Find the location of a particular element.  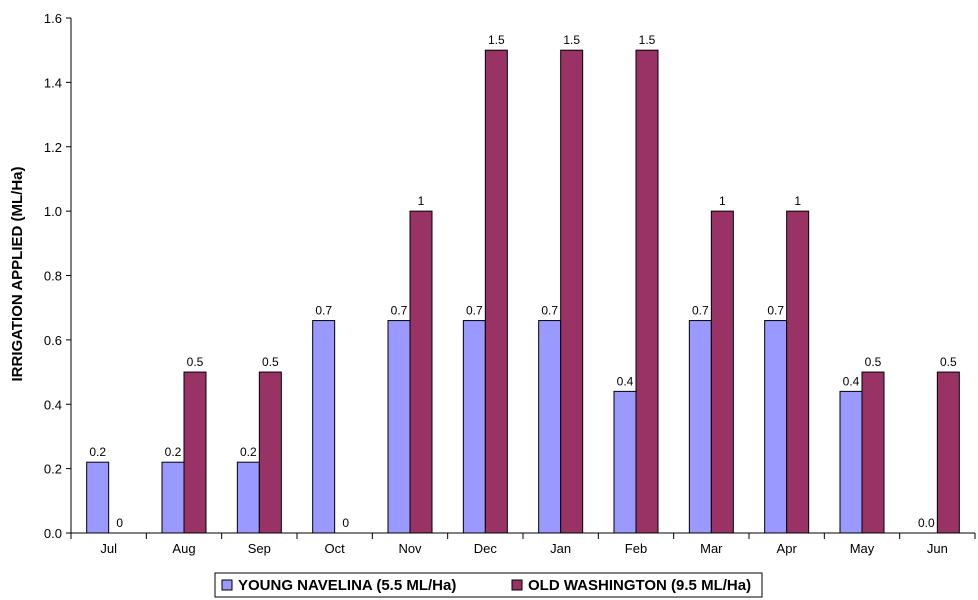

x-tick-label: Nov is located at coordinates (410, 548).